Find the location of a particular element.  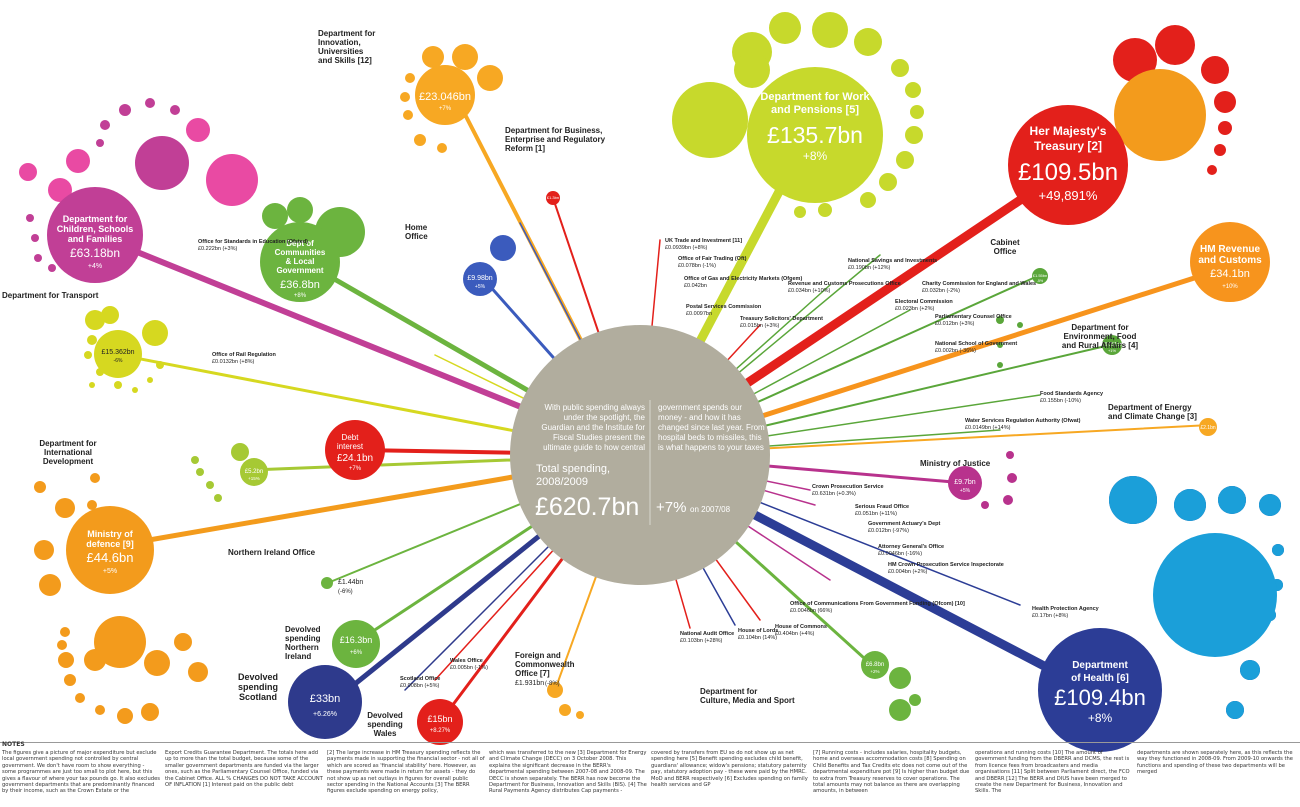

body-cps-value: £0.631bn (+0.3%) is located at coordinates (834, 494).